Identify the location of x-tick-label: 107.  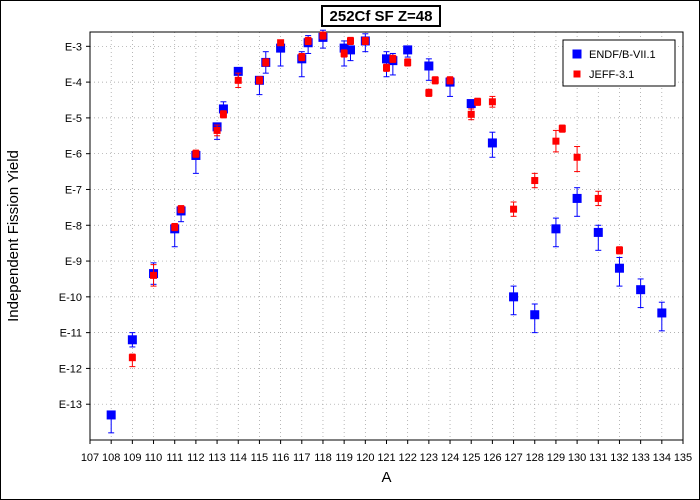
(90, 458).